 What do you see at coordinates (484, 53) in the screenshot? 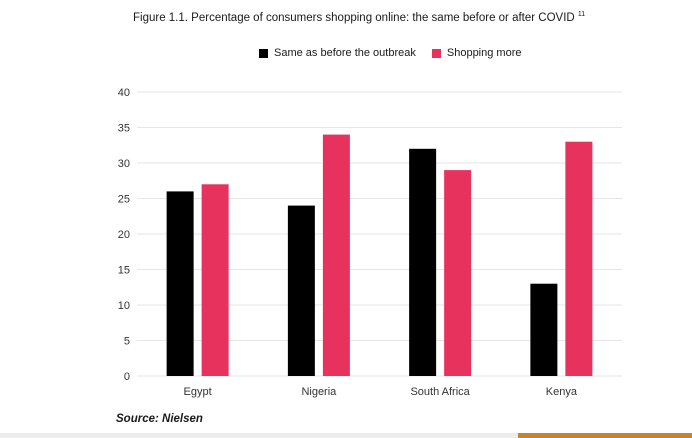
I see `legend-label-more: Shopping more` at bounding box center [484, 53].